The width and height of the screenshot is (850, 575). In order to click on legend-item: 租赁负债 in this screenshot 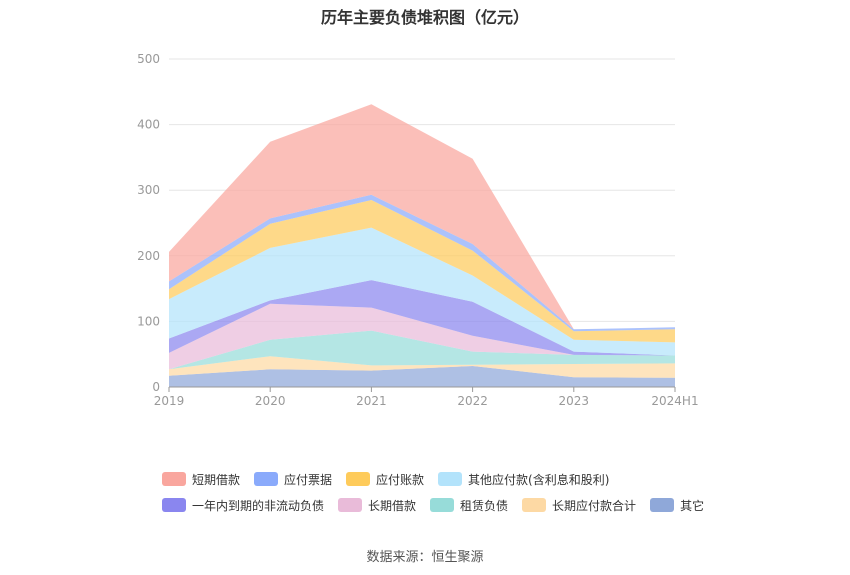, I will do `click(469, 505)`.